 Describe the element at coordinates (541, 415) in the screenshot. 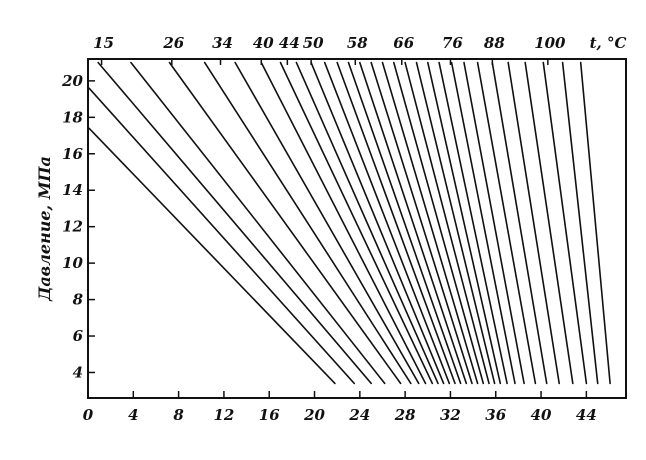

I see `x-tick-label: 40` at that location.